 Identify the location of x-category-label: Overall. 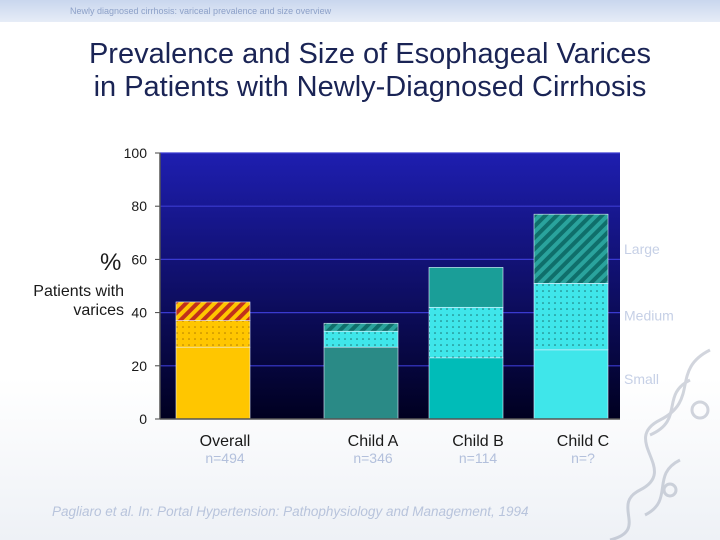
(225, 441).